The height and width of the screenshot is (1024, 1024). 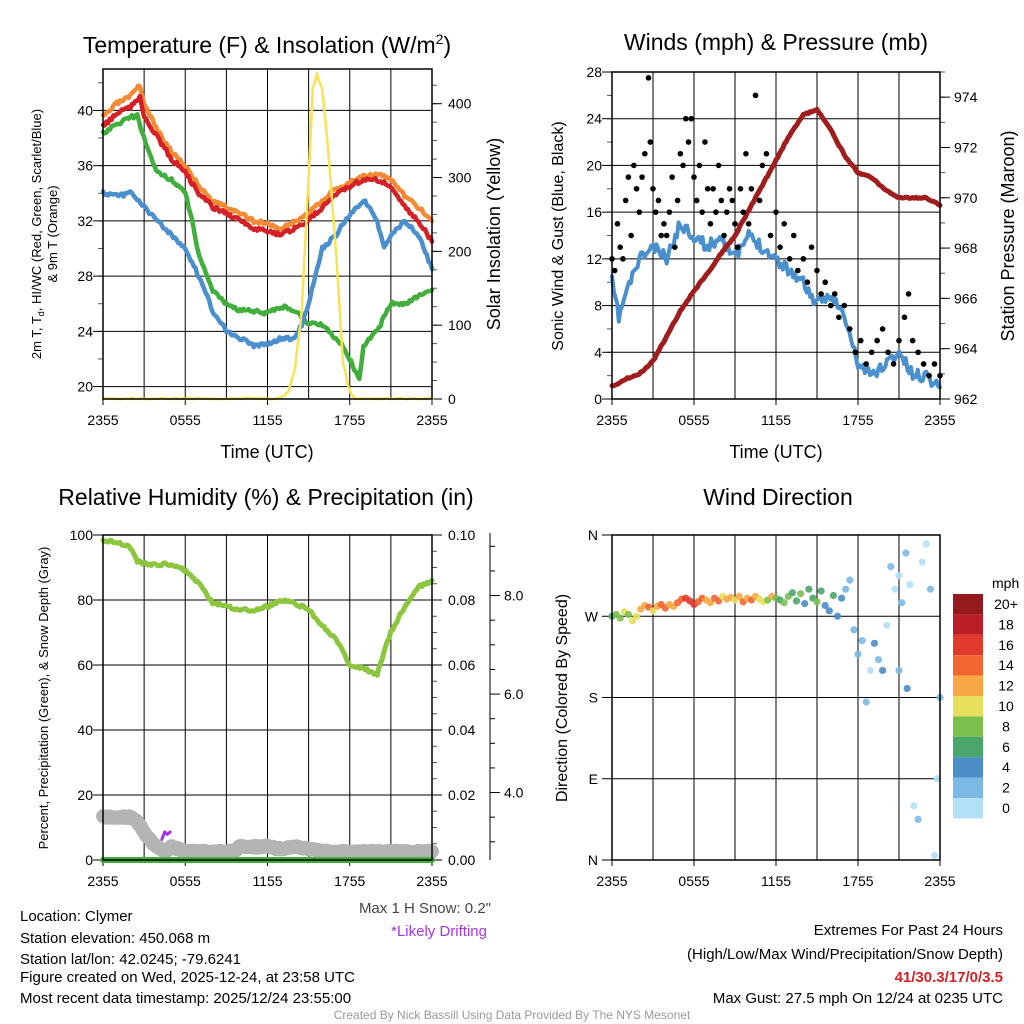 What do you see at coordinates (1006, 604) in the screenshot?
I see `legend-label: 20+` at bounding box center [1006, 604].